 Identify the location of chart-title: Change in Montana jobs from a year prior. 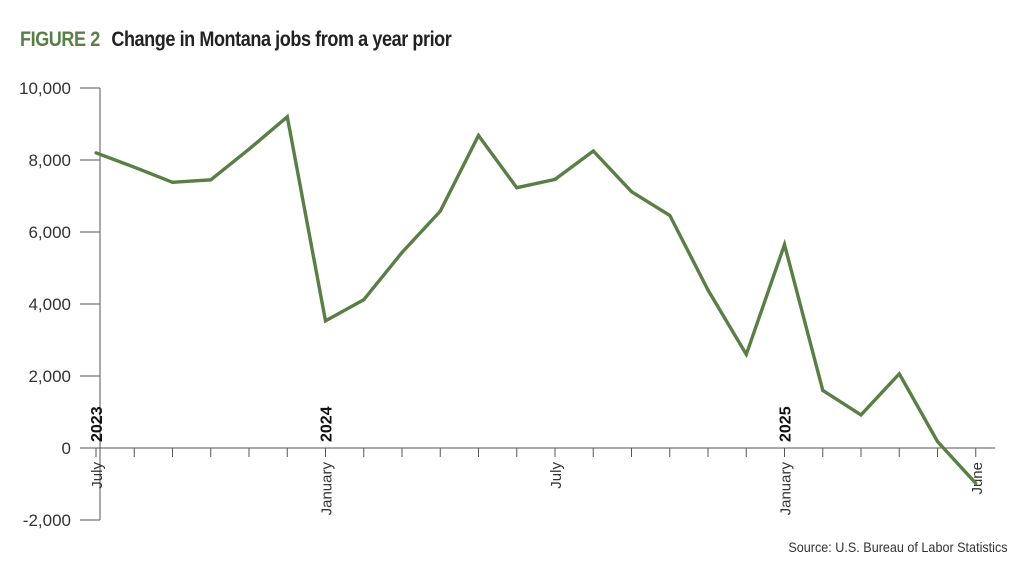
(281, 39).